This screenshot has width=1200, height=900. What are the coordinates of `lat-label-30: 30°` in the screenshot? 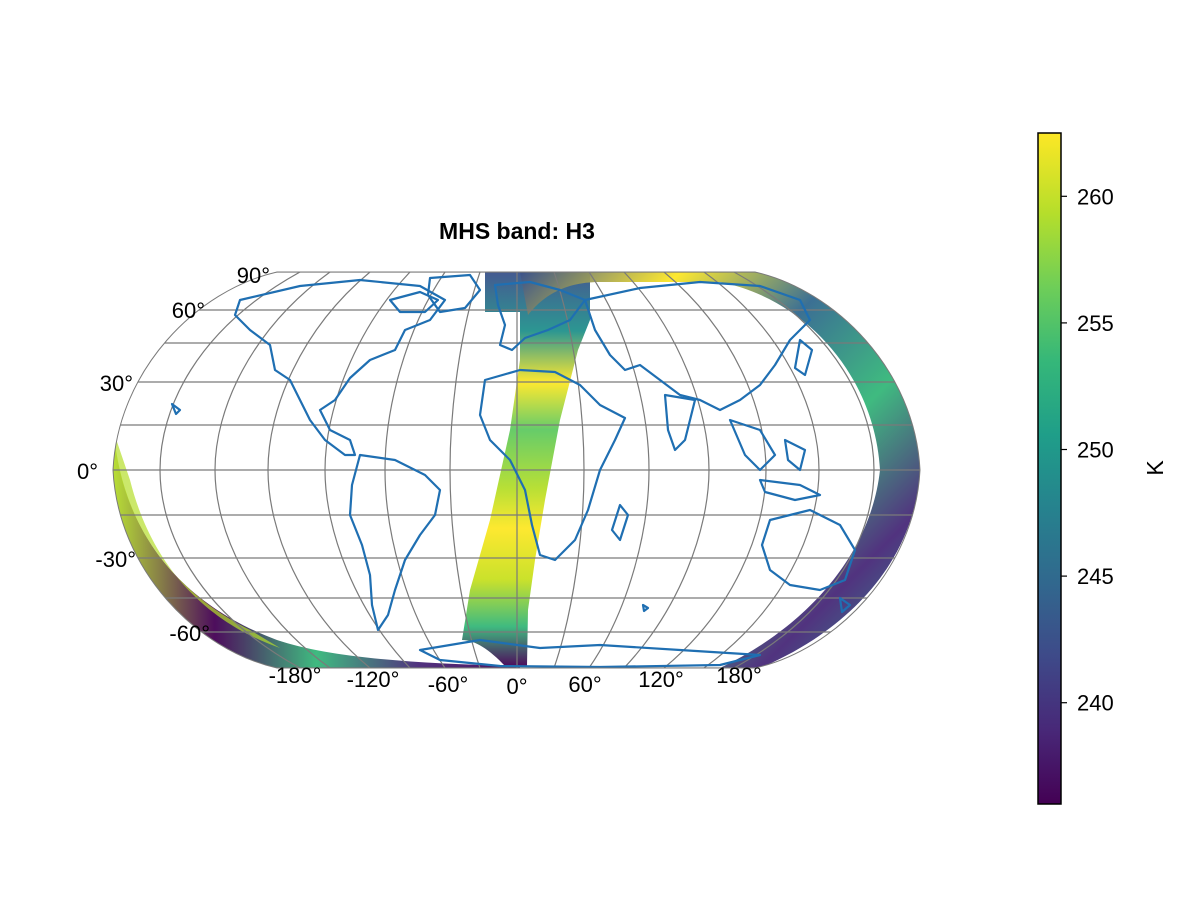 It's located at (116, 383).